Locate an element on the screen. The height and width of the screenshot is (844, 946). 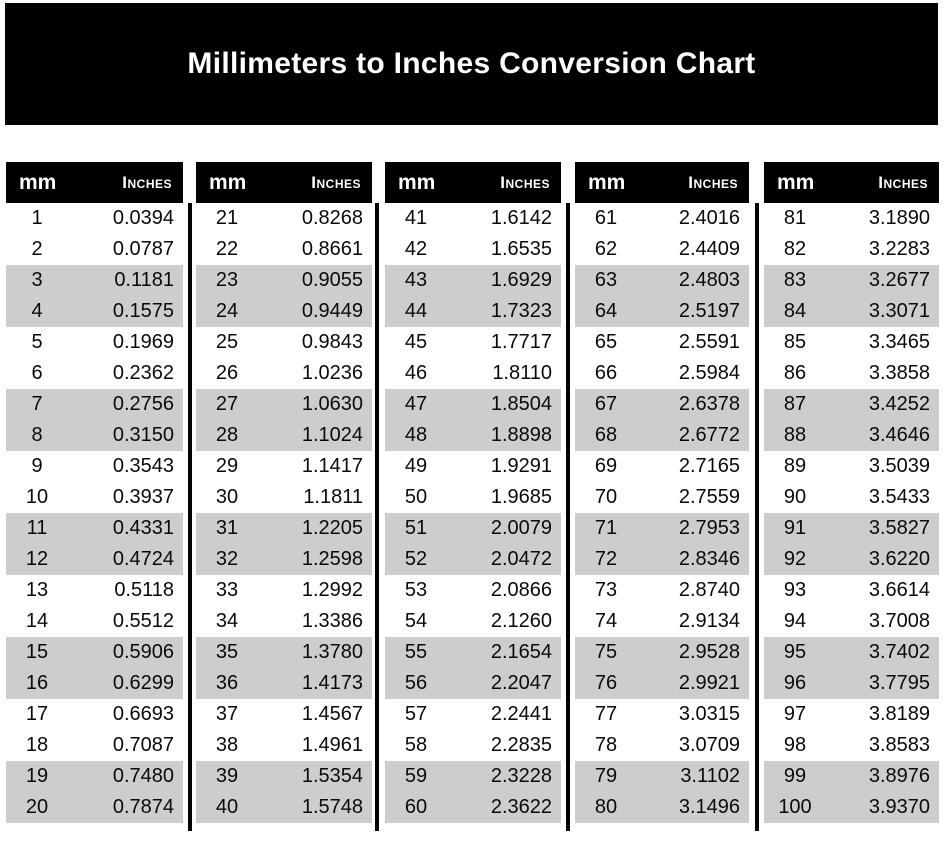
mm-value: 3 is located at coordinates (37, 280).